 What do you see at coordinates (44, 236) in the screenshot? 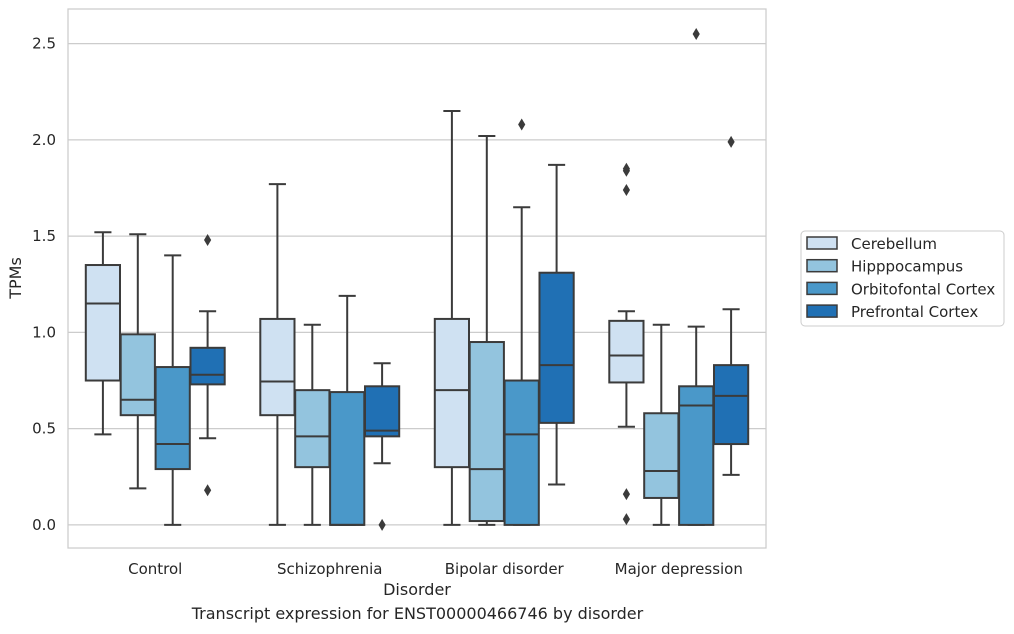
I see `y-tick-label: 1.5` at bounding box center [44, 236].